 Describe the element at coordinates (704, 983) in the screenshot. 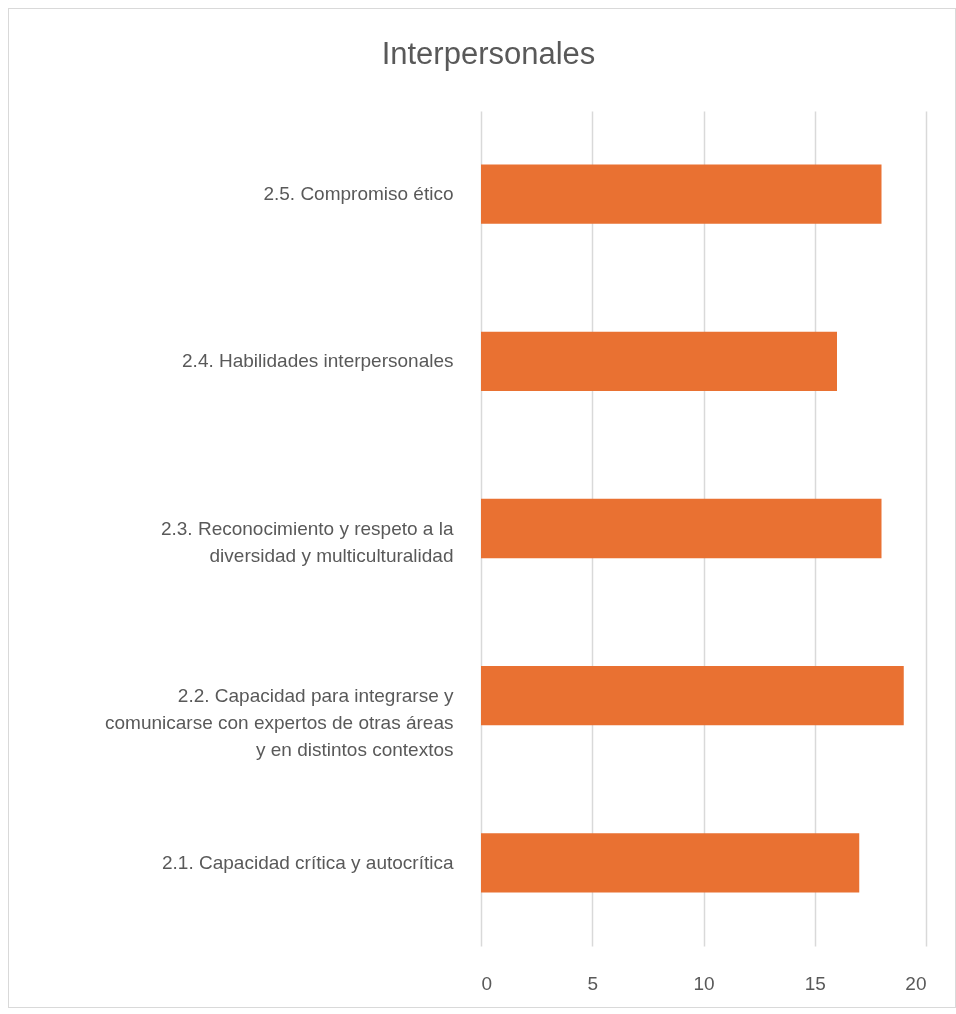

I see `x-tick-label: 10` at that location.